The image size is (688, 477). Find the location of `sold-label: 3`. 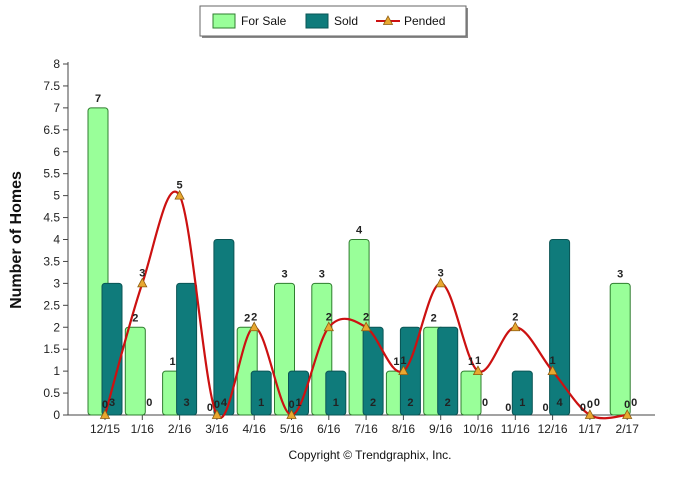

sold-label: 3 is located at coordinates (187, 403).